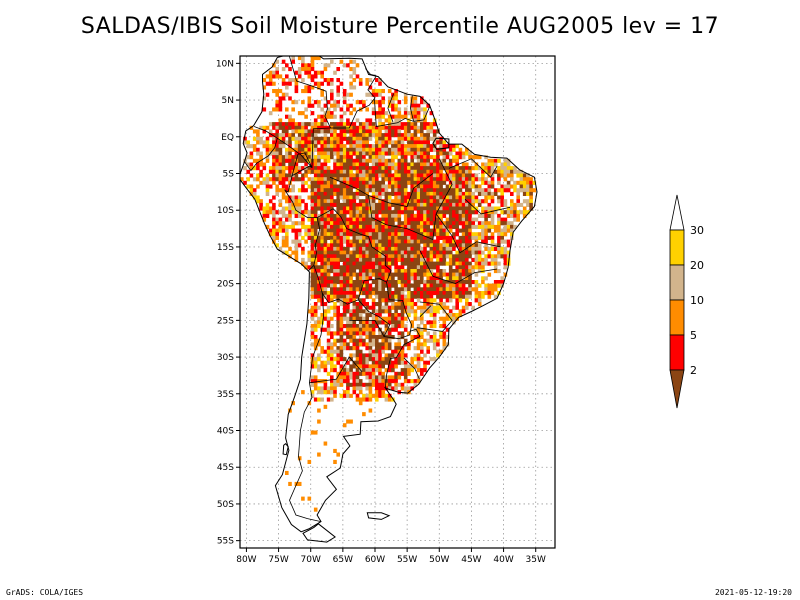  I want to click on political-border, so click(402, 358).